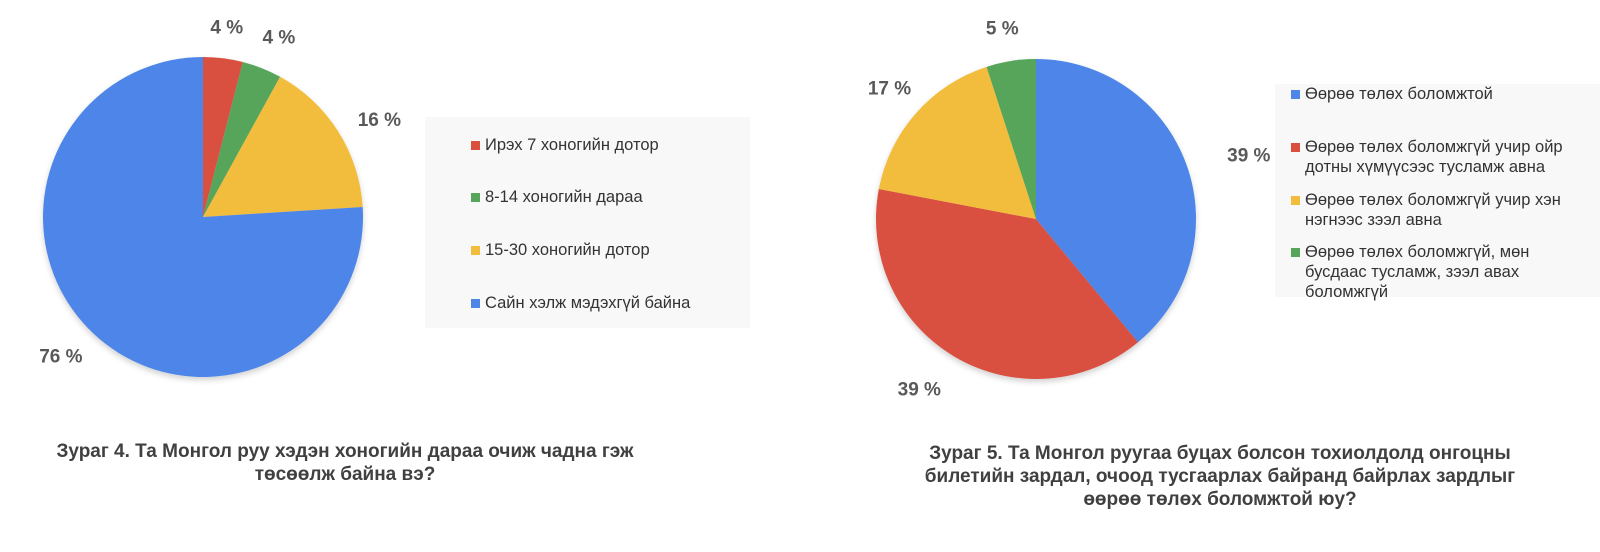 This screenshot has width=1600, height=552. Describe the element at coordinates (588, 303) in the screenshot. I see `legend-label: Сайн хэлж мэдэхгүй байна` at that location.